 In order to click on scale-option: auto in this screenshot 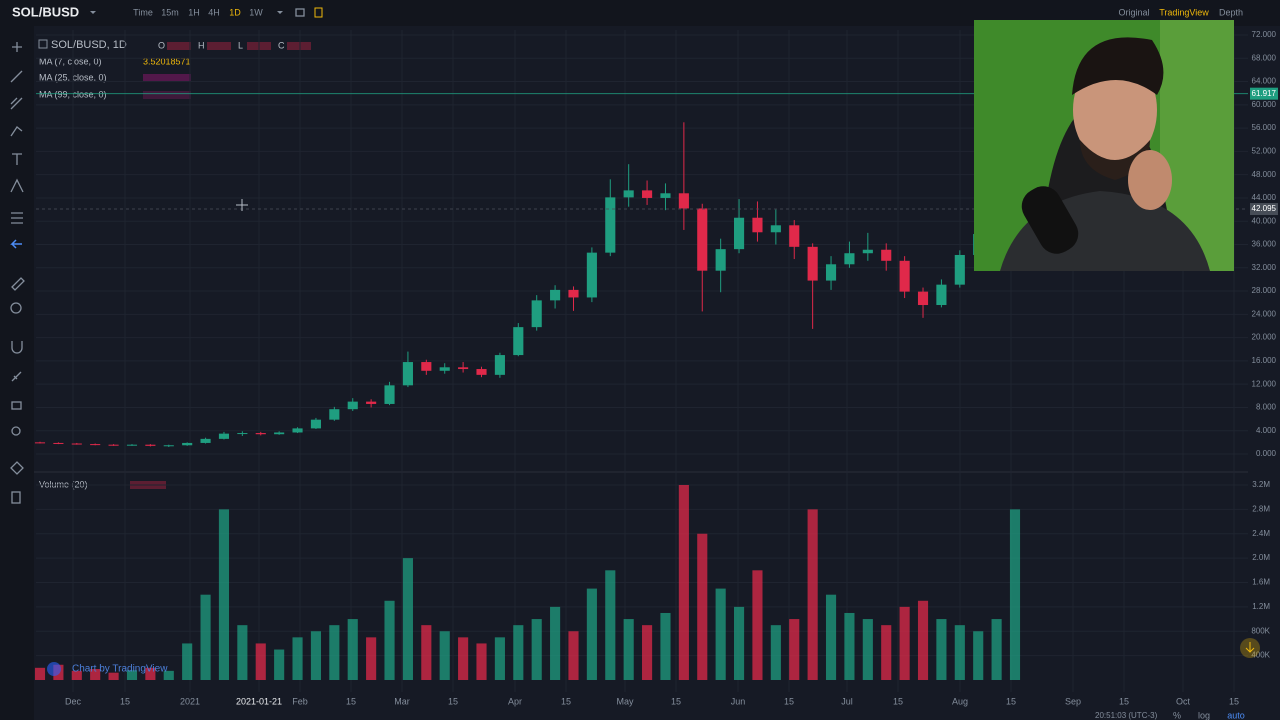, I will do `click(1236, 715)`.